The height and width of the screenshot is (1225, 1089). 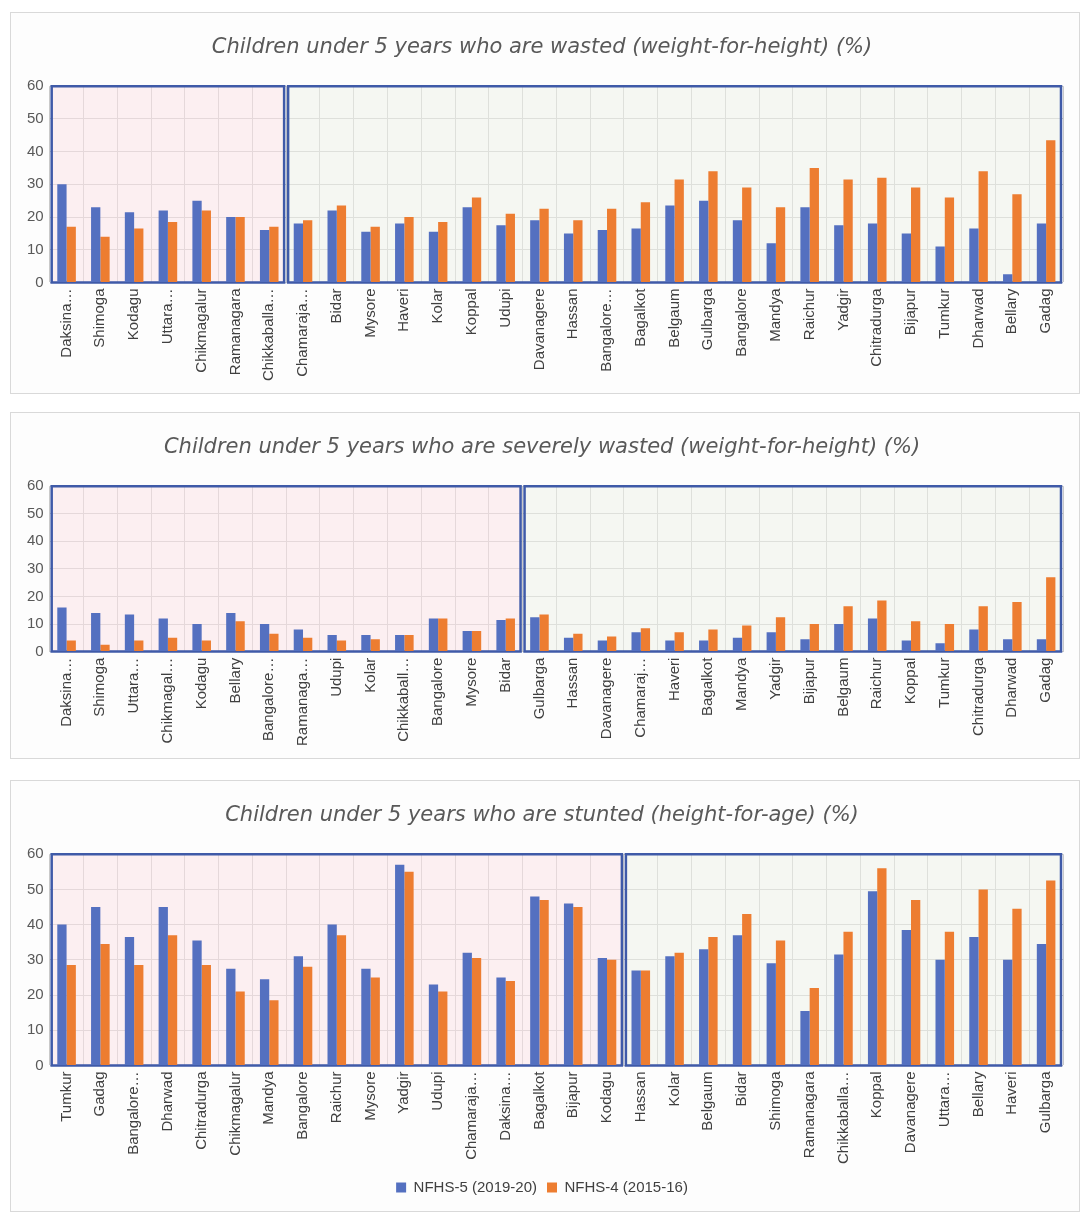 What do you see at coordinates (538, 1100) in the screenshot?
I see `x-tick-label: Bagalkot` at bounding box center [538, 1100].